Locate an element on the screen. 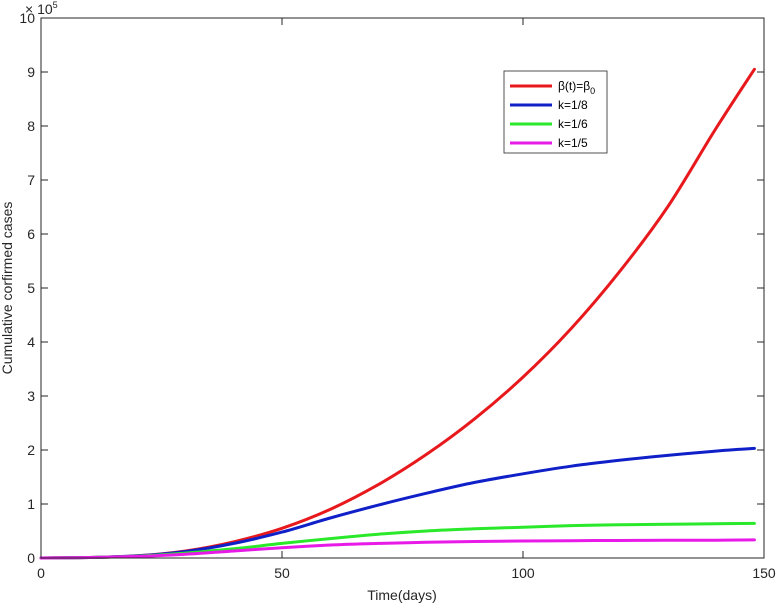 The height and width of the screenshot is (603, 778). y-axis-multiplier: × 10⁵ is located at coordinates (41, 8).